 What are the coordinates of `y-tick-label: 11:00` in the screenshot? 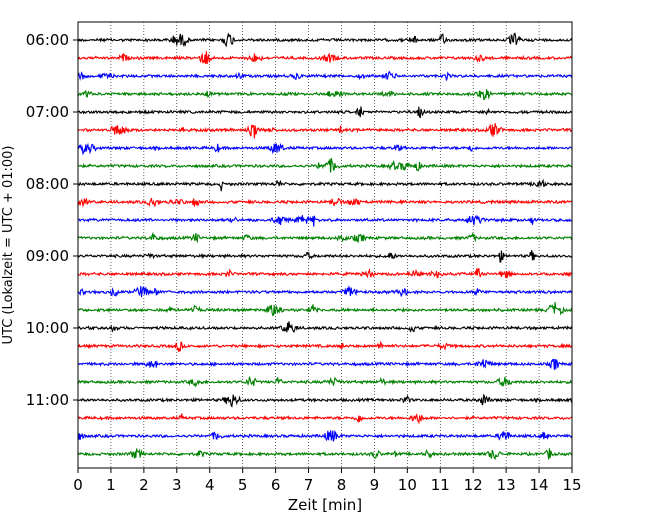 It's located at (47, 400).